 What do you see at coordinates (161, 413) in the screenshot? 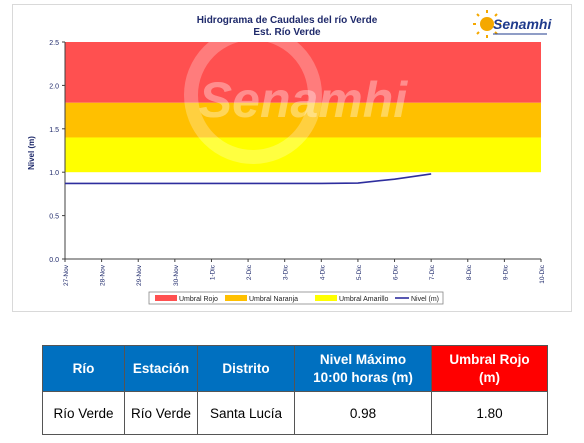
I see `cell-estacion: Río Verde` at bounding box center [161, 413].